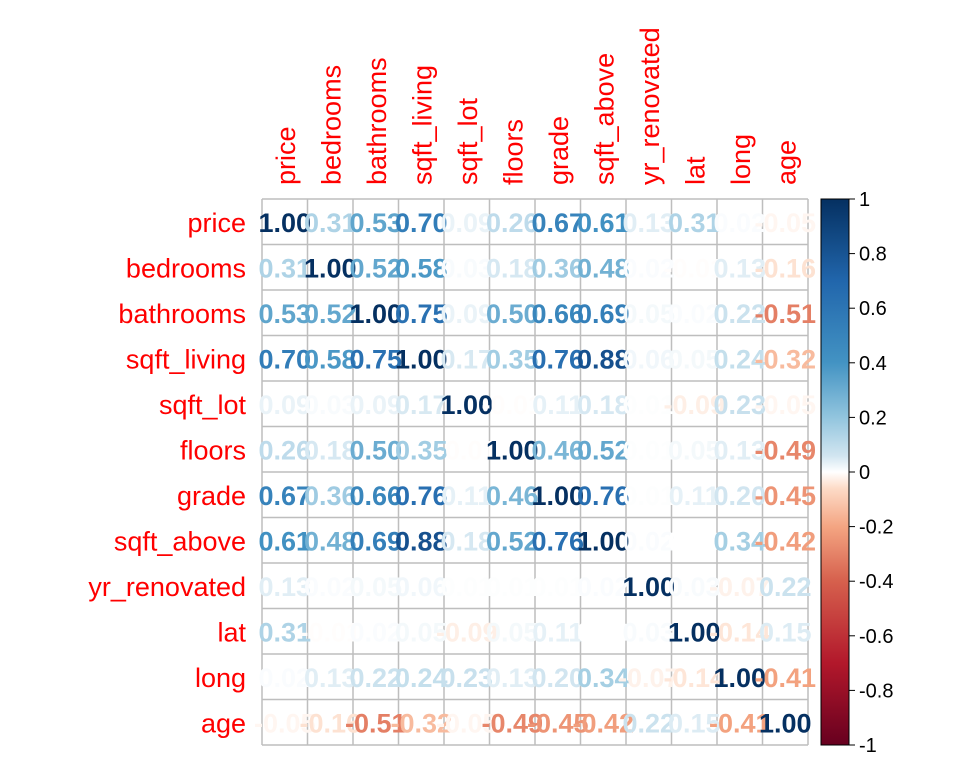 The image size is (960, 768). Describe the element at coordinates (284, 450) in the screenshot. I see `cell-value: 0.26` at that location.